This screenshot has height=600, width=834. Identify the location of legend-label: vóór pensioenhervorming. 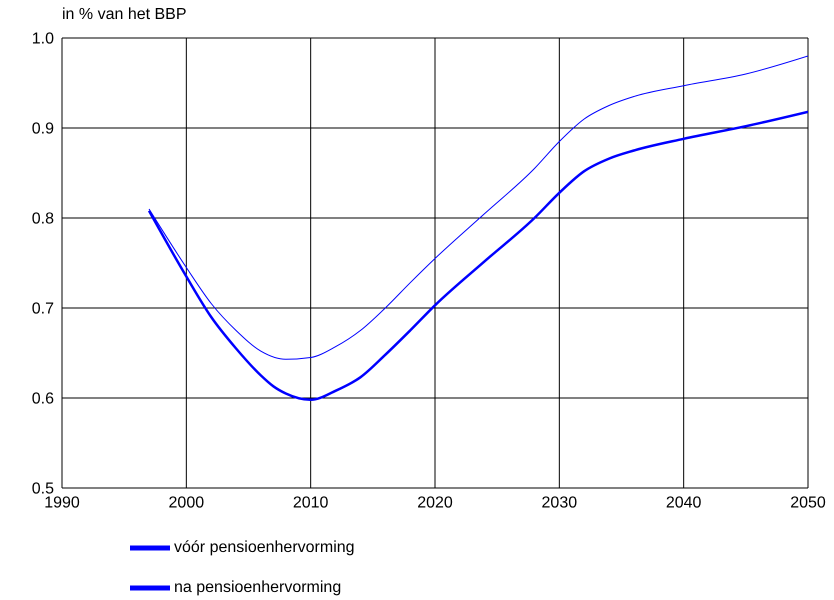
(264, 547).